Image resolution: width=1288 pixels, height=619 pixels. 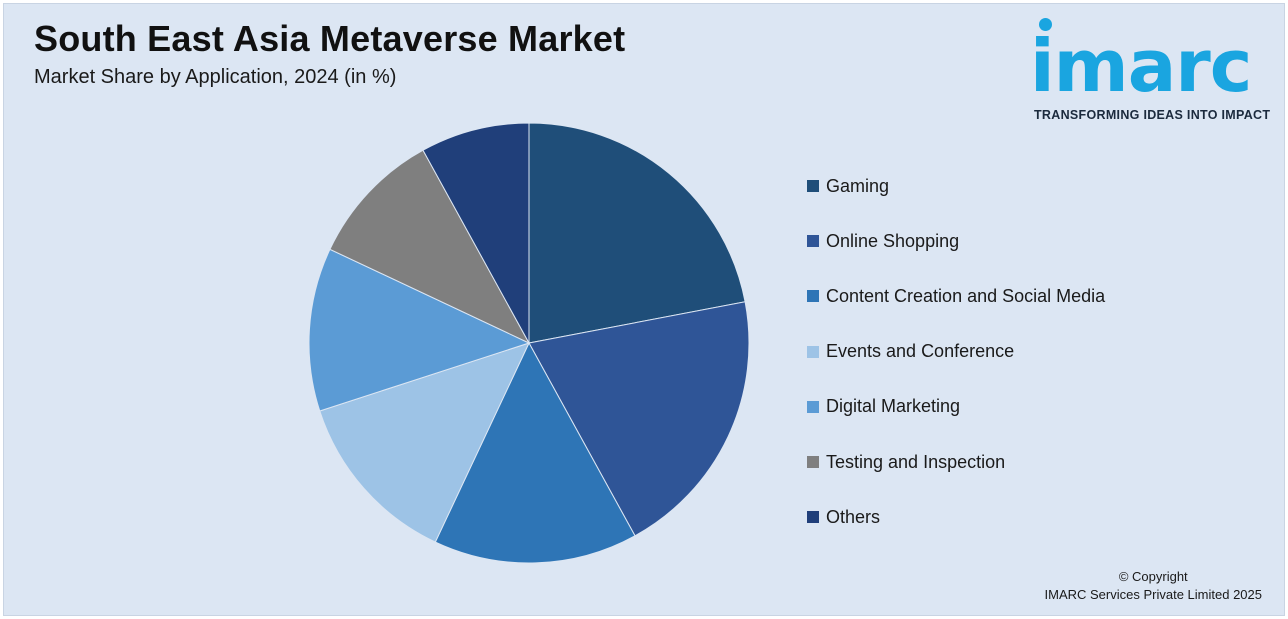 What do you see at coordinates (1141, 66) in the screenshot?
I see `logo-wordmark: imarc` at bounding box center [1141, 66].